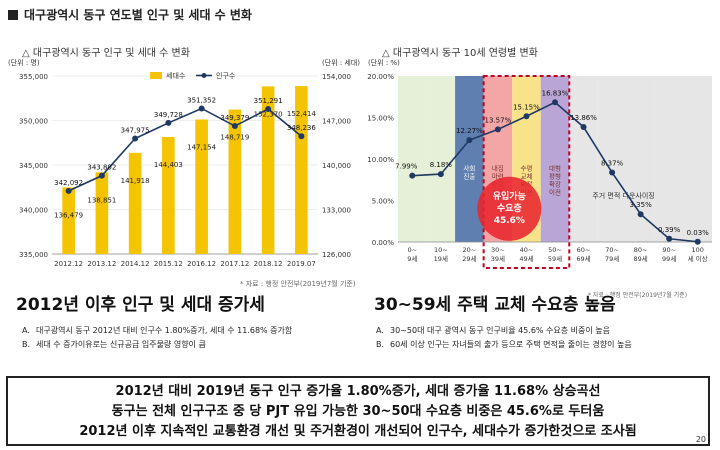  Describe the element at coordinates (380, 330) in the screenshot. I see `note-label: A.` at that location.